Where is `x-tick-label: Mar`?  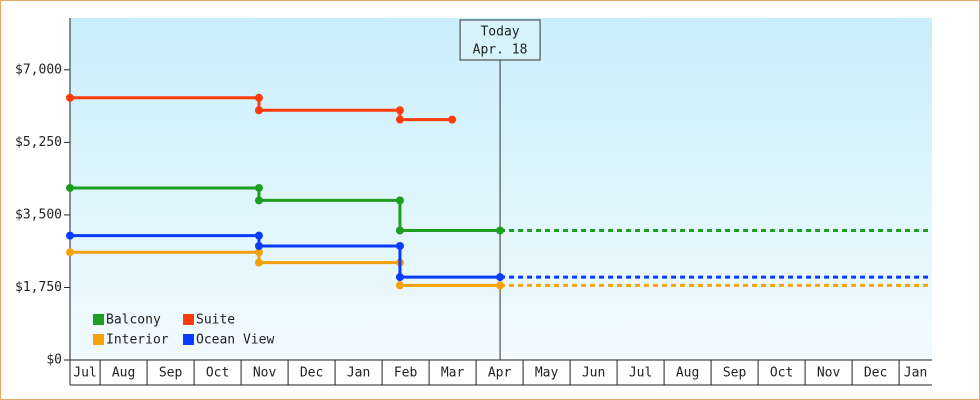 x-tick-label: Mar is located at coordinates (453, 373).